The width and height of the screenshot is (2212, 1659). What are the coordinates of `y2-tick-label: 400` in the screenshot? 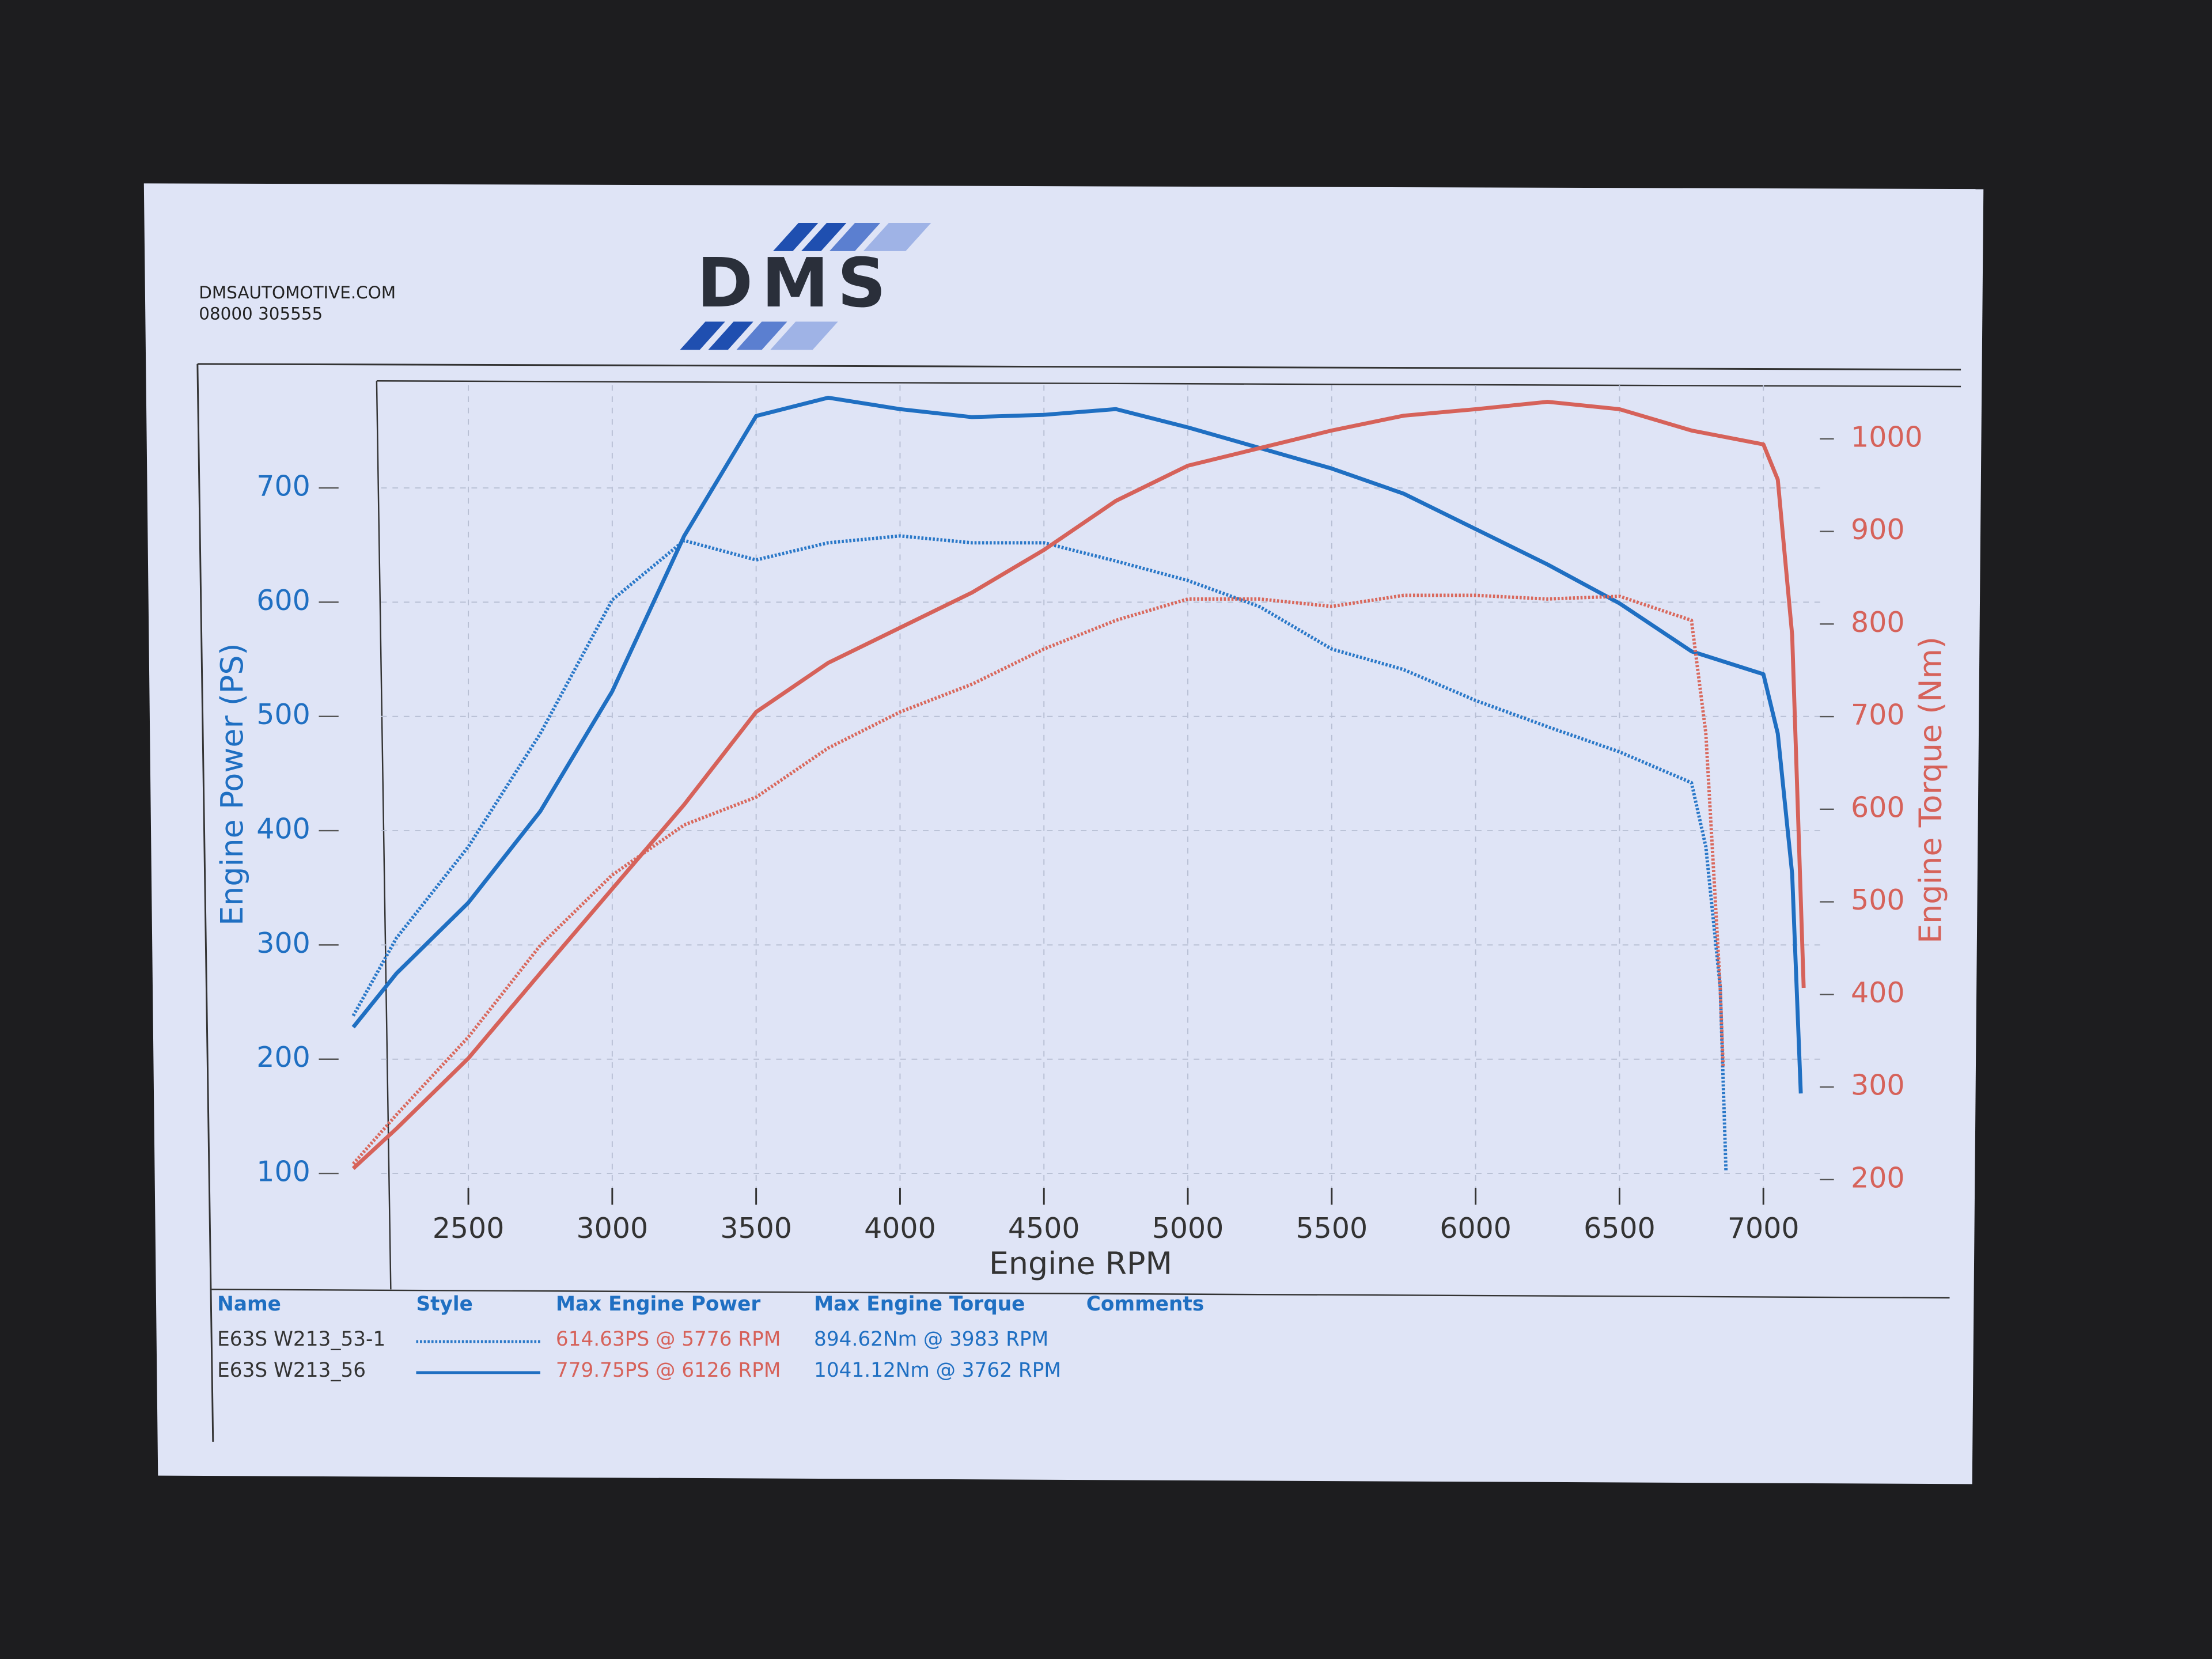 It's located at (1877, 992).